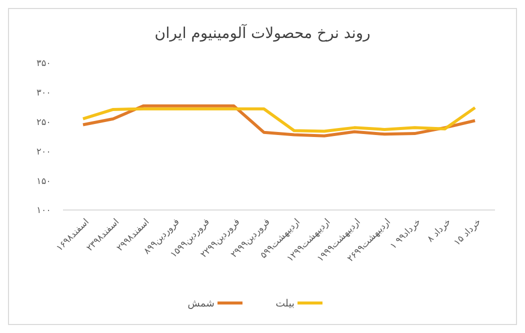  Describe the element at coordinates (201, 304) in the screenshot. I see `legend-label: شمش` at that location.